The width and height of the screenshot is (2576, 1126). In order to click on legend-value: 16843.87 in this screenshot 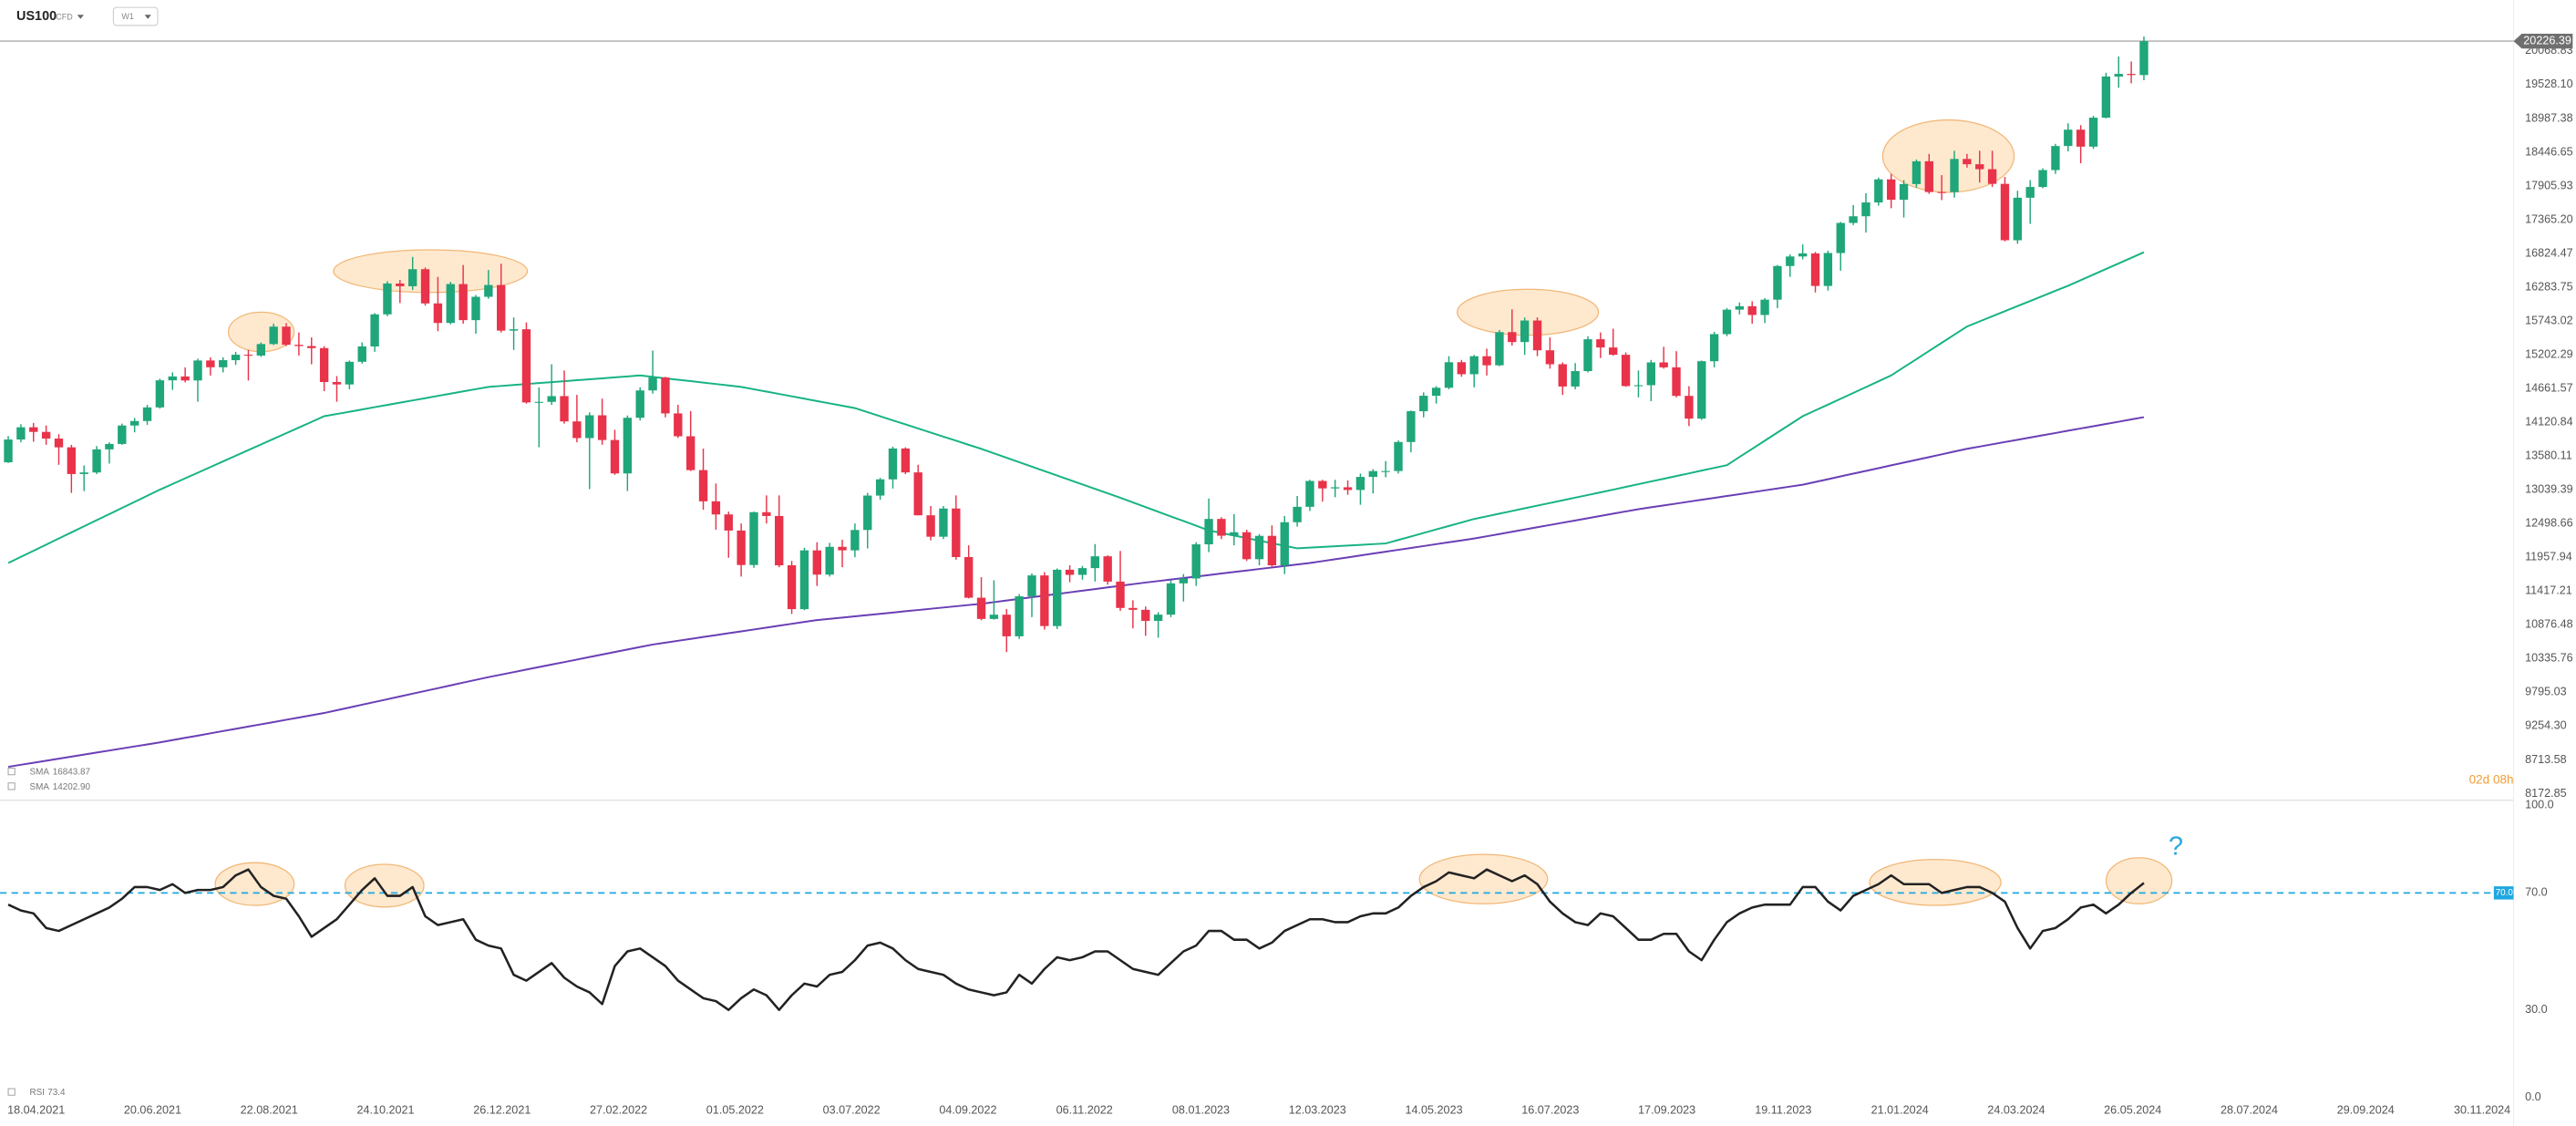, I will do `click(72, 773)`.